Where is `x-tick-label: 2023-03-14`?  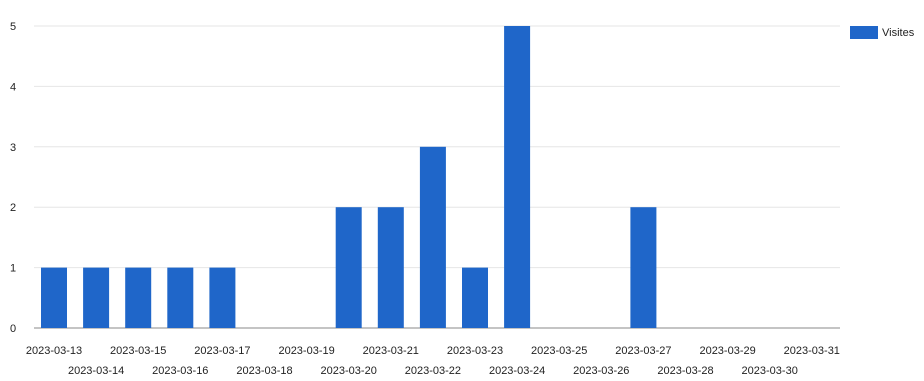 x-tick-label: 2023-03-14 is located at coordinates (96, 371).